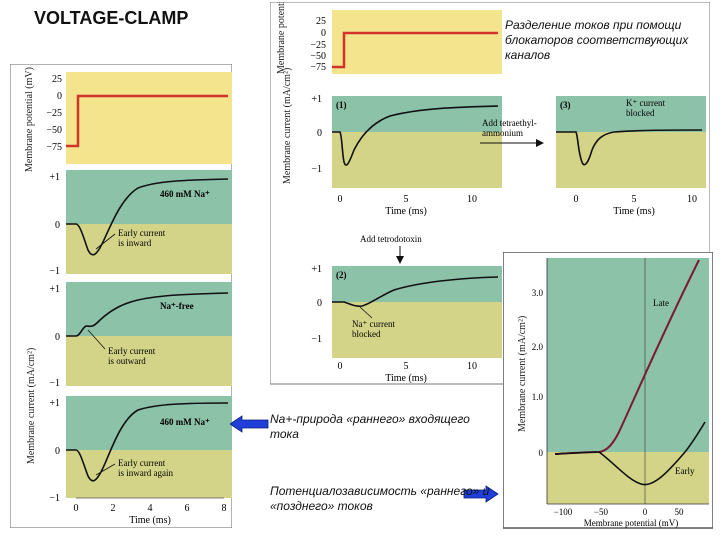  I want to click on center-trace2-annot-2: blocked, so click(366, 334).